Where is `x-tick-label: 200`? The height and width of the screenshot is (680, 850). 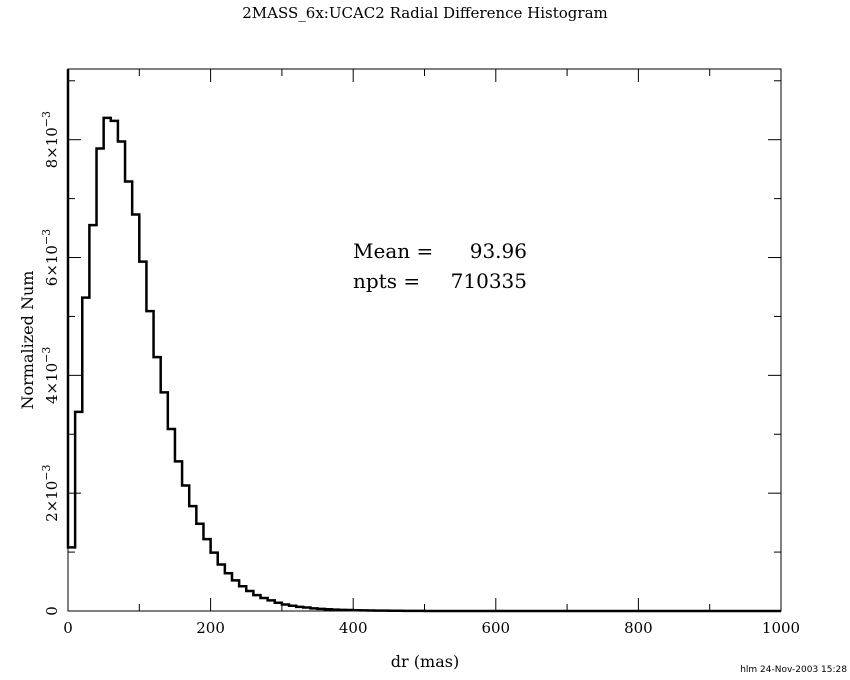
x-tick-label: 200 is located at coordinates (210, 628).